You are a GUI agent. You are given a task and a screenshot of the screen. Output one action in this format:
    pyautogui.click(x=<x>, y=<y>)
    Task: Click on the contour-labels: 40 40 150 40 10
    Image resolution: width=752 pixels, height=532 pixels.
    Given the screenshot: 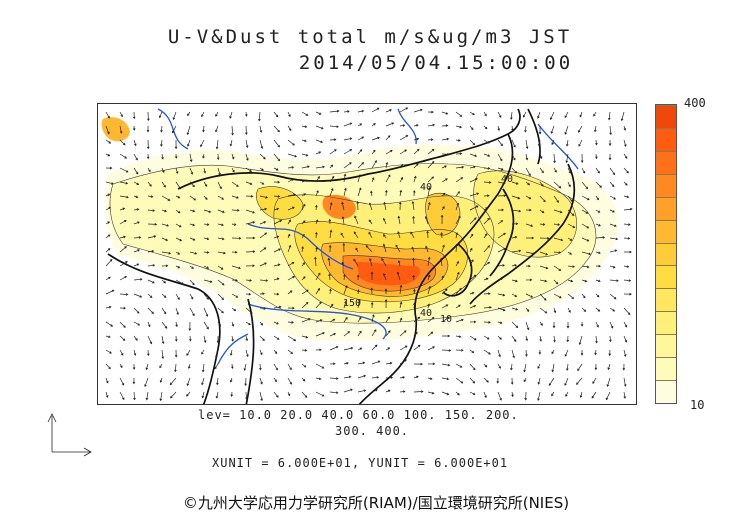 What is the action you would take?
    pyautogui.click(x=428, y=249)
    